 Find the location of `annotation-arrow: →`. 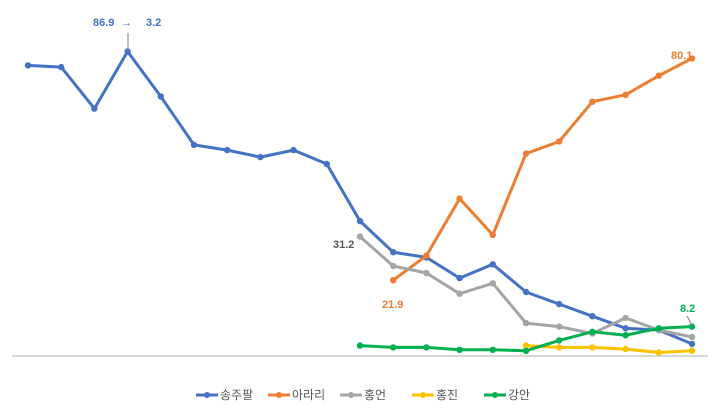

annotation-arrow: → is located at coordinates (126, 23).